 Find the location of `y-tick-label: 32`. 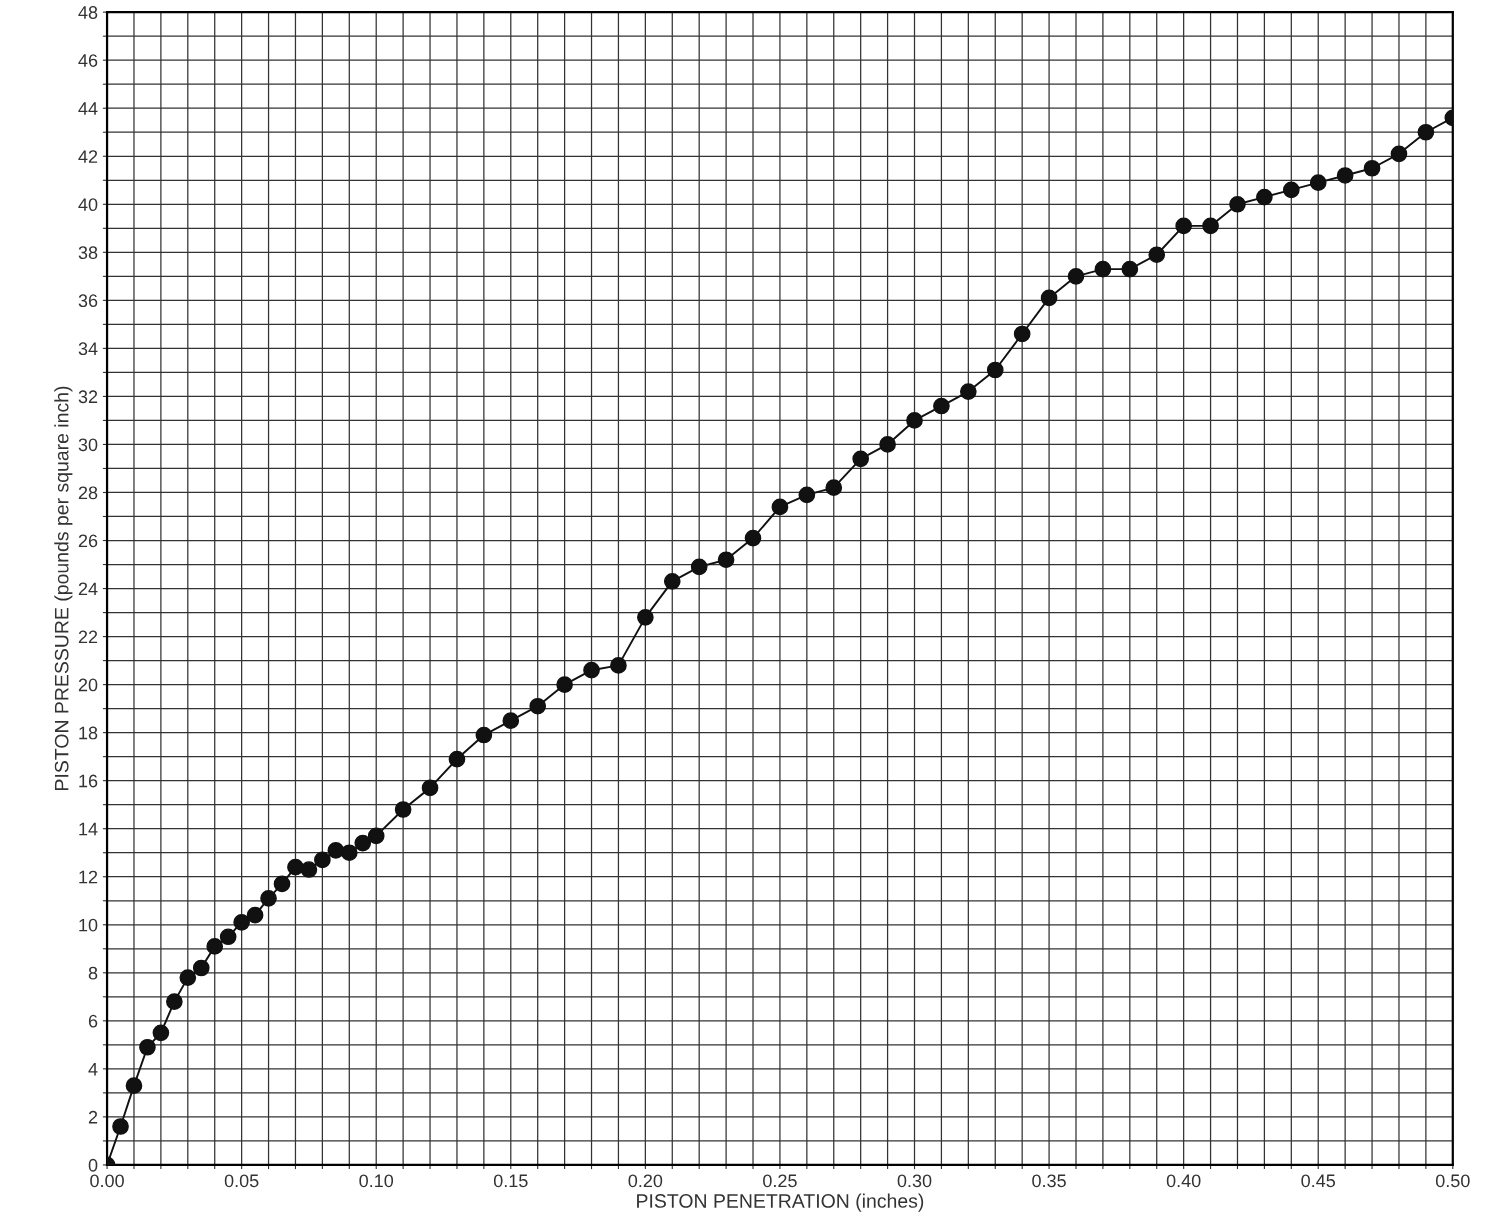

y-tick-label: 32 is located at coordinates (88, 397).